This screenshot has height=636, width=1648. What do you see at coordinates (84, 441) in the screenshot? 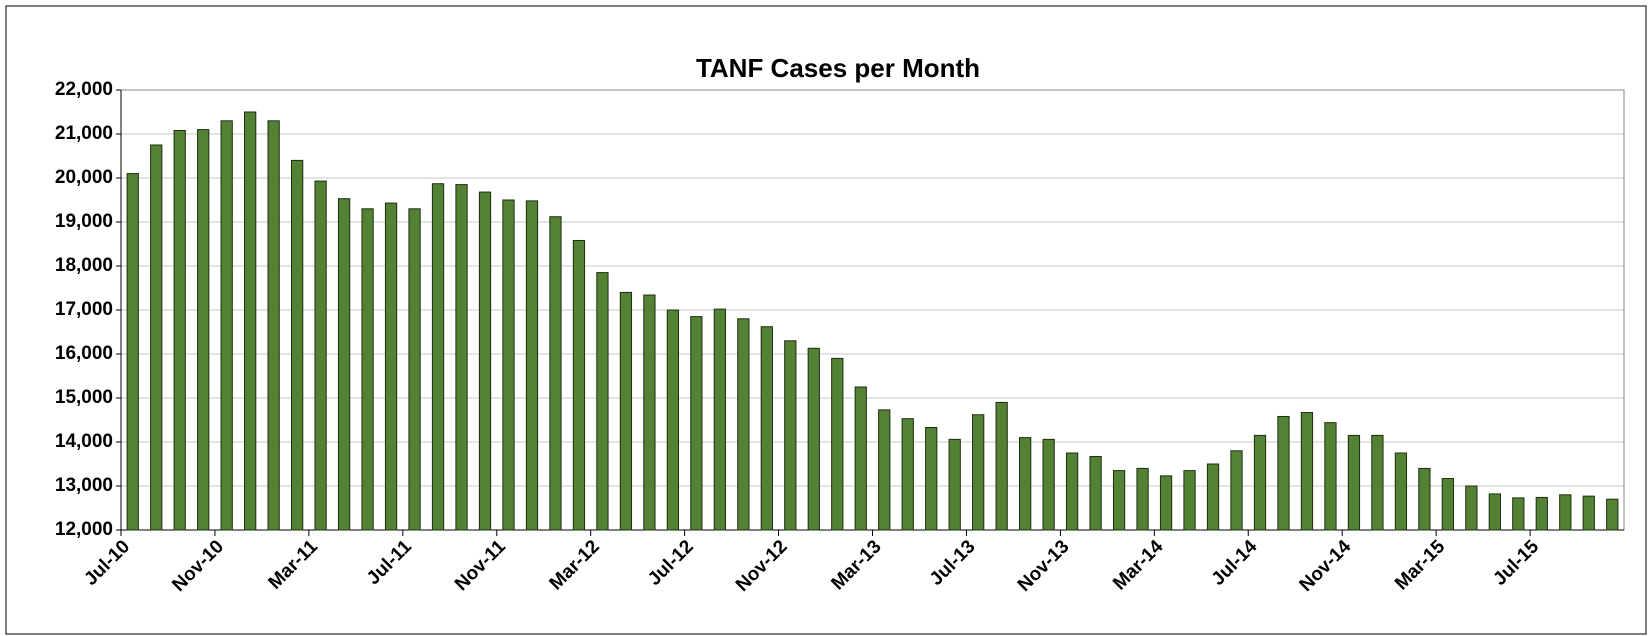
I see `y-tick-label: 14,000` at bounding box center [84, 441].